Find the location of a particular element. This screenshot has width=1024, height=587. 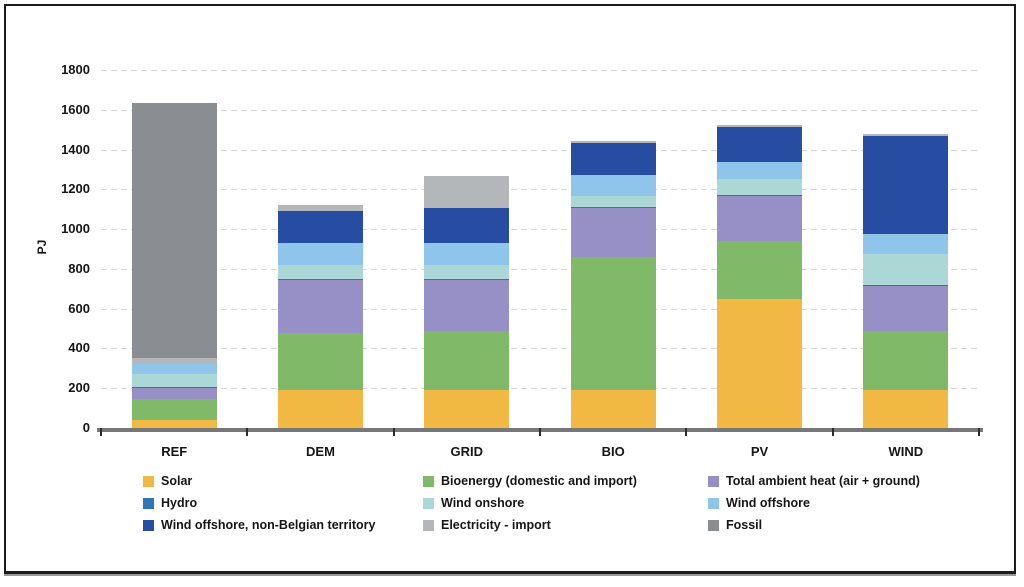

y-tick-label-1400: 1400 is located at coordinates (75, 149).